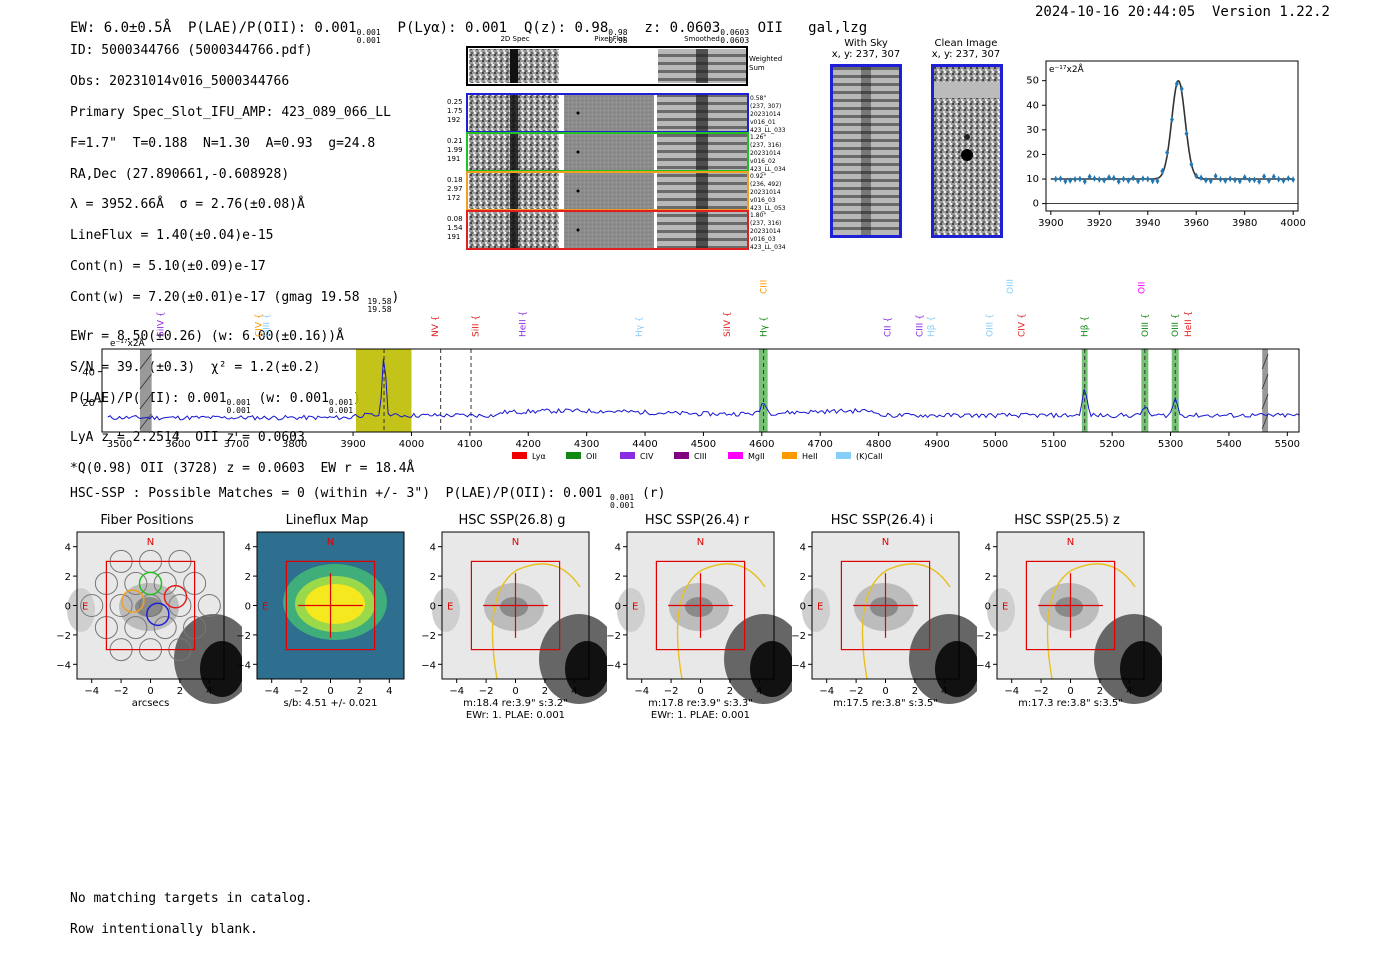 This screenshot has width=1400, height=953. What do you see at coordinates (213, 28) in the screenshot?
I see `header-ew: EW: 6.0±0.5Å P(LAE)/P(OII): 0.001` at bounding box center [213, 28].